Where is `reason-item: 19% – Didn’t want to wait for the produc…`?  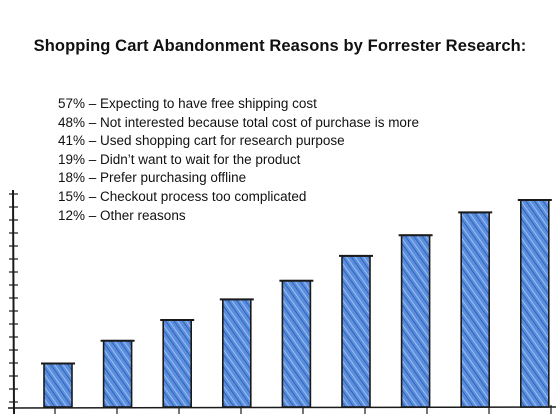 reason-item: 19% – Didn’t want to wait for the produc… is located at coordinates (179, 159).